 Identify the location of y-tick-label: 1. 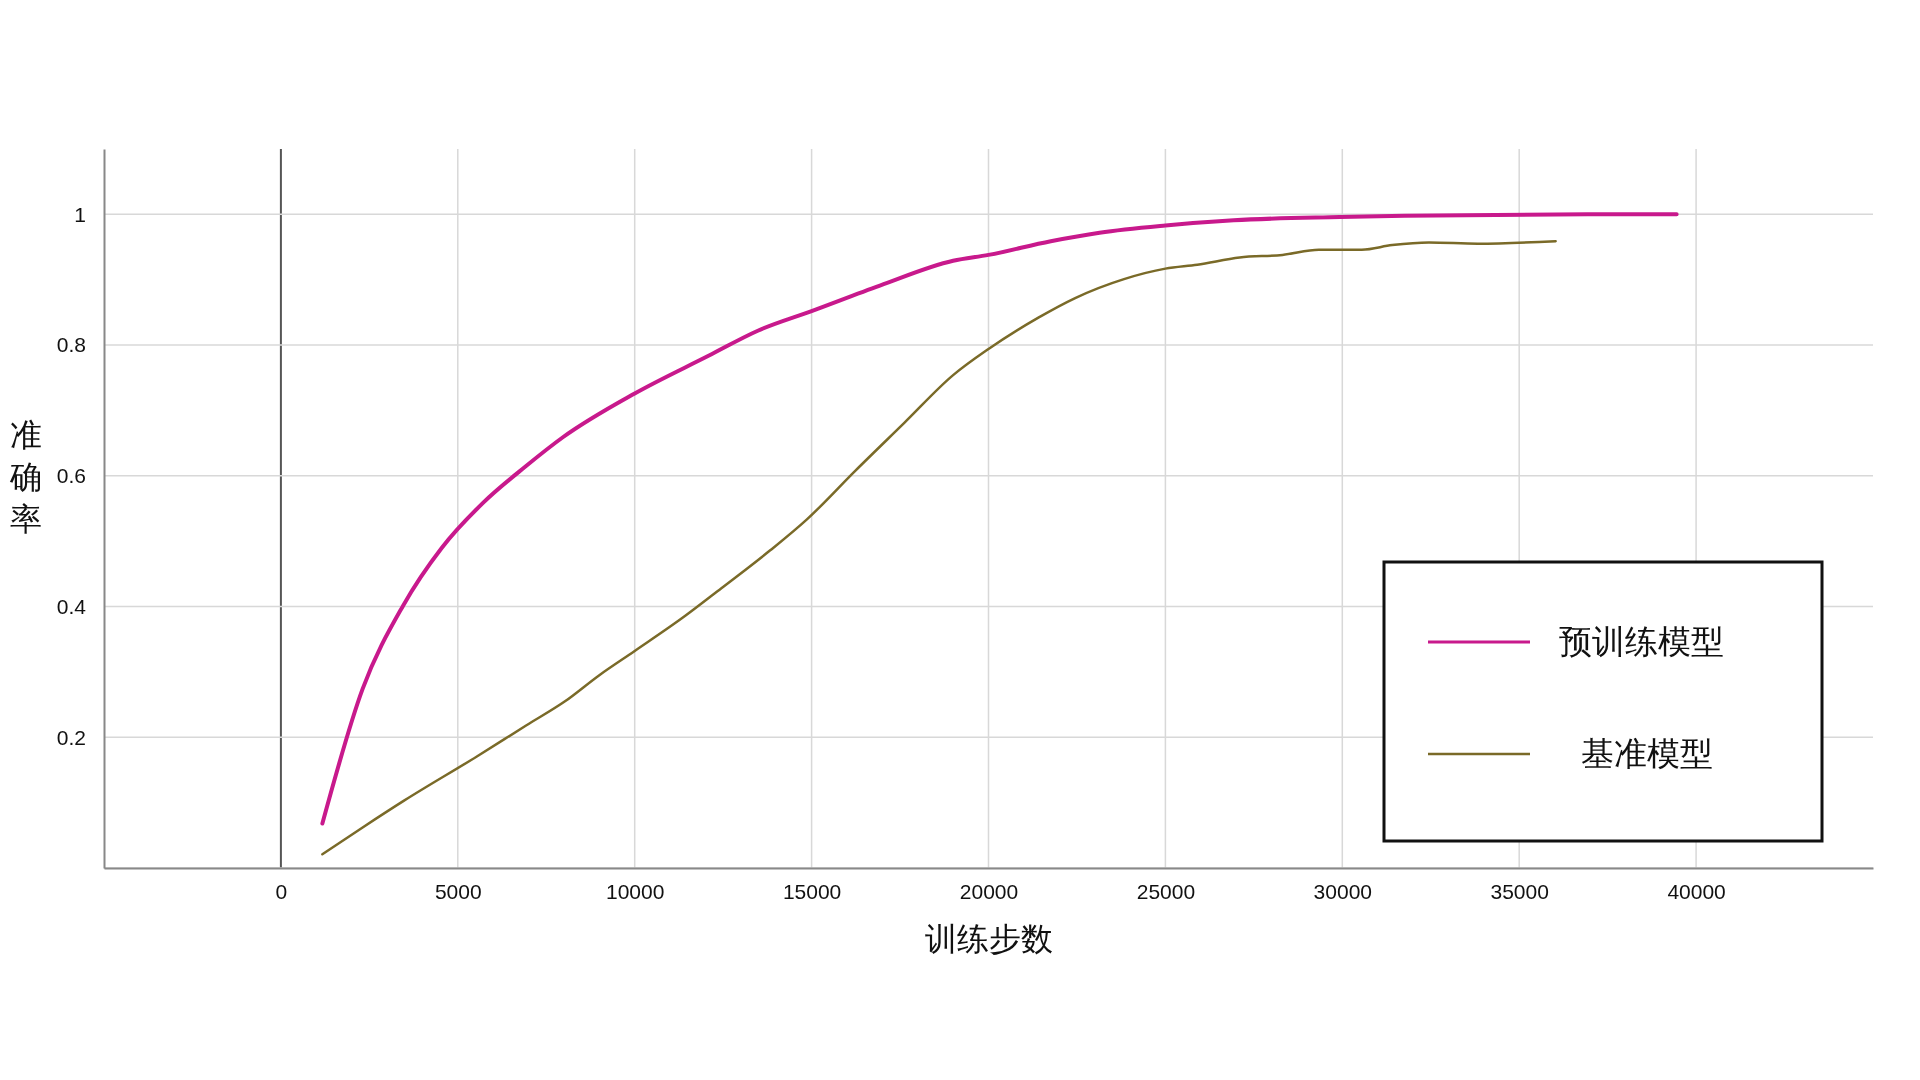
(80, 214).